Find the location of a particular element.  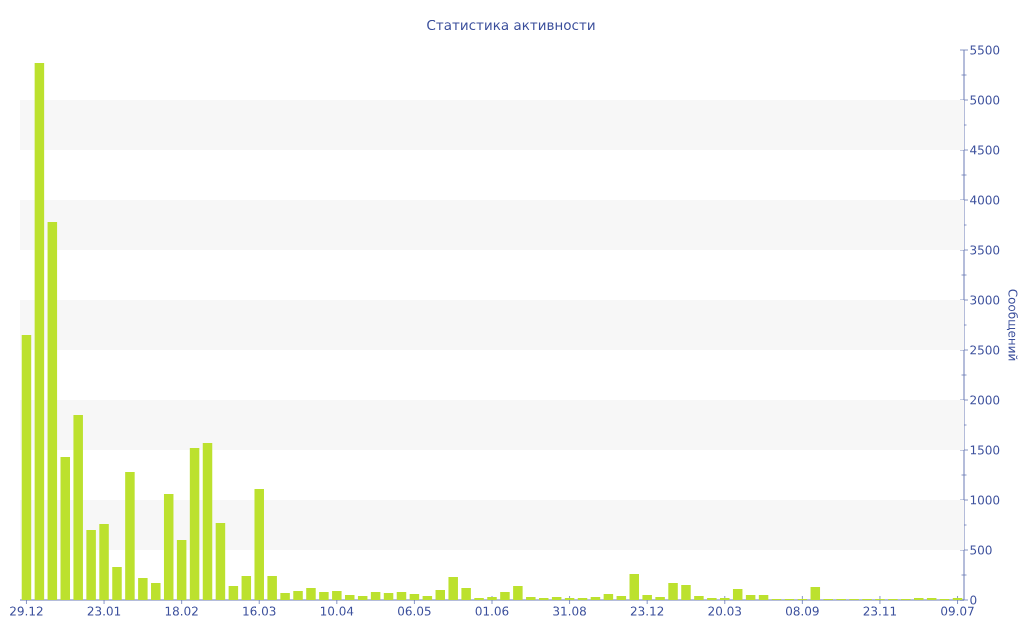

x-tick-label: 16.03 is located at coordinates (259, 611).